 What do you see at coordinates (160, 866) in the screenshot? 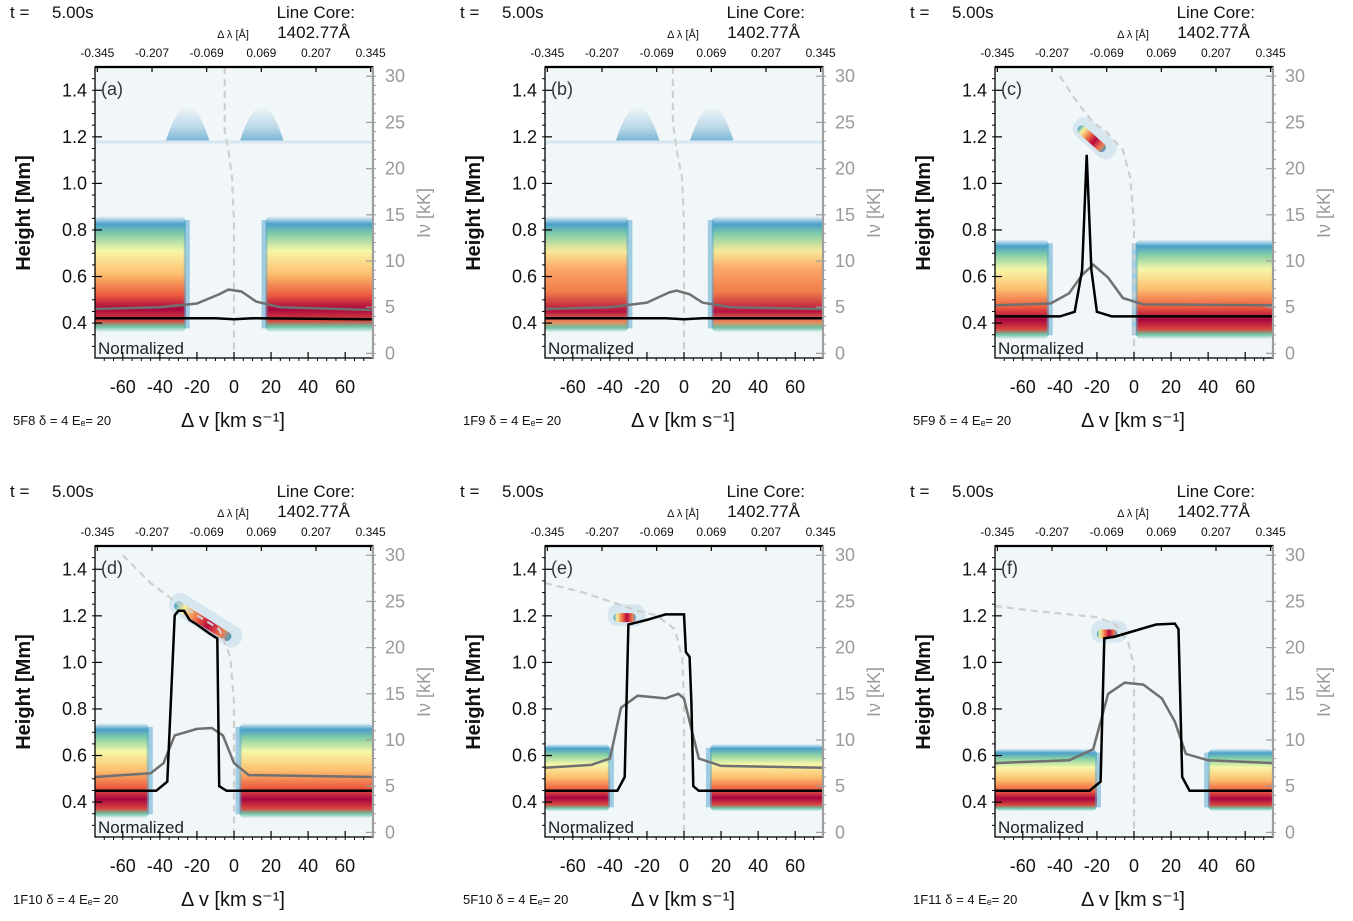
I see `x-tick-label: -40` at bounding box center [160, 866].